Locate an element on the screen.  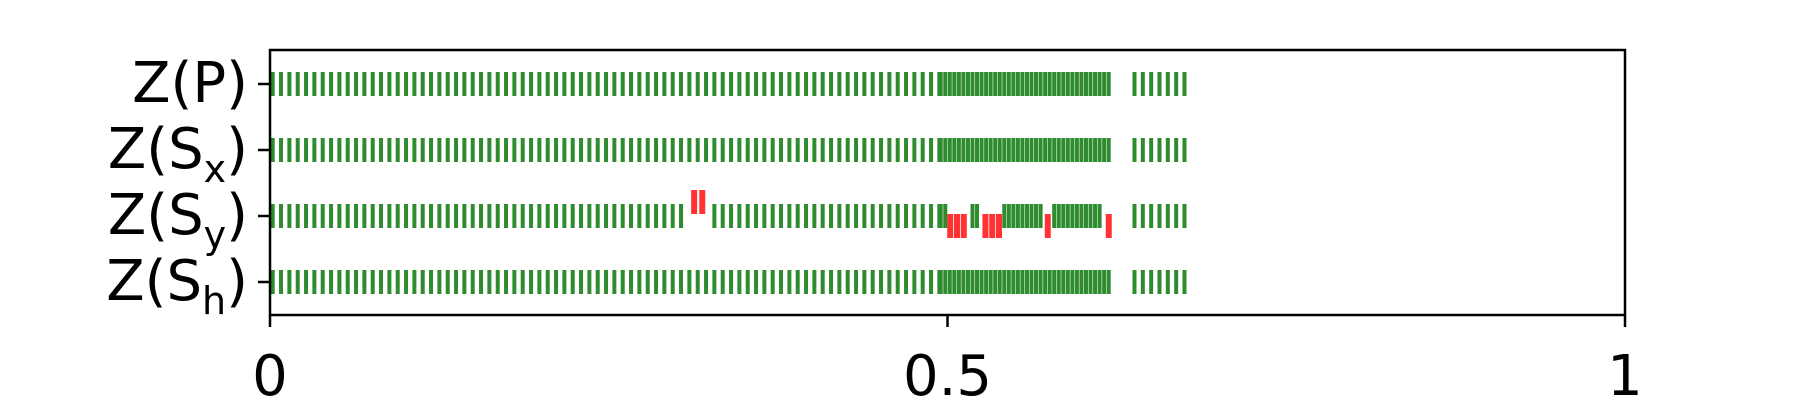
x-tick-label: 0.5 is located at coordinates (947, 376).